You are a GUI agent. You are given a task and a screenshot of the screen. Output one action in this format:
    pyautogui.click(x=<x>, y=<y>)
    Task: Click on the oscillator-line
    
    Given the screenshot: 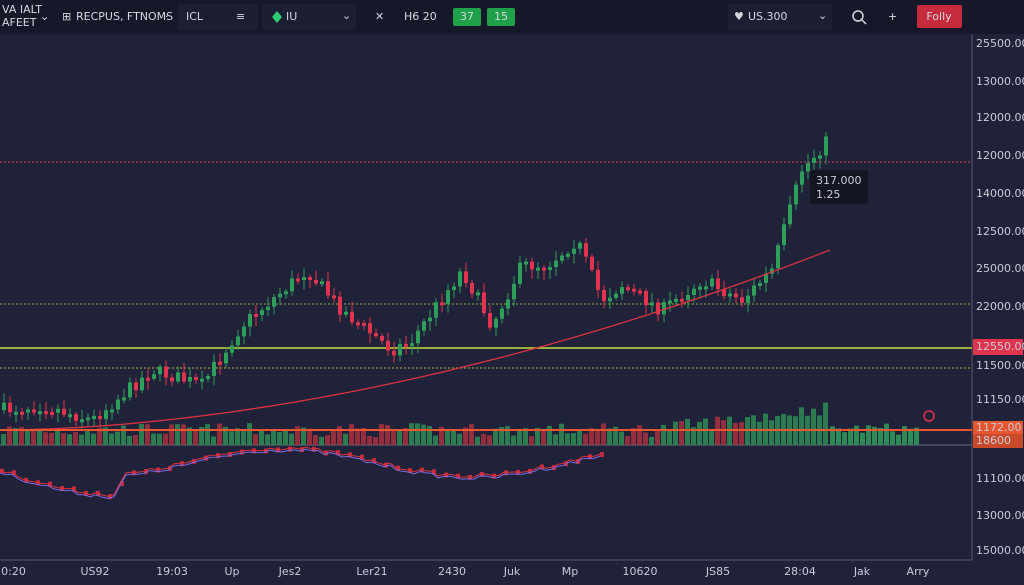 What is the action you would take?
    pyautogui.click(x=300, y=471)
    